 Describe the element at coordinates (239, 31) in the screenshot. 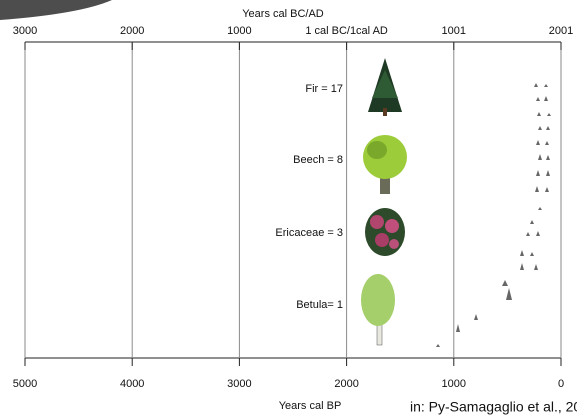

I see `x2-tick-label: 1000` at that location.